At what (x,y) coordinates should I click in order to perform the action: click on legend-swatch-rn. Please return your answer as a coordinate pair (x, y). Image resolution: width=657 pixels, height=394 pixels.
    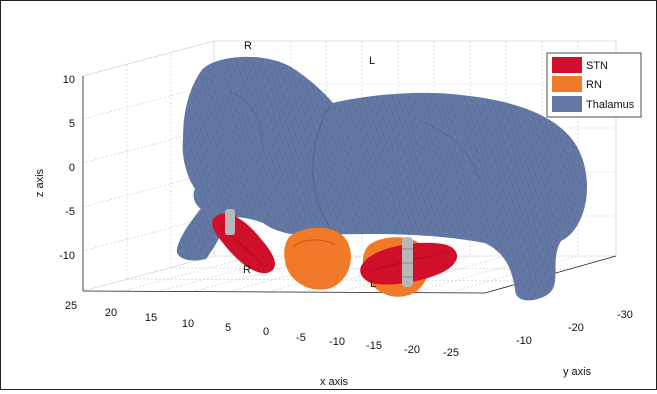
    Looking at the image, I should click on (567, 84).